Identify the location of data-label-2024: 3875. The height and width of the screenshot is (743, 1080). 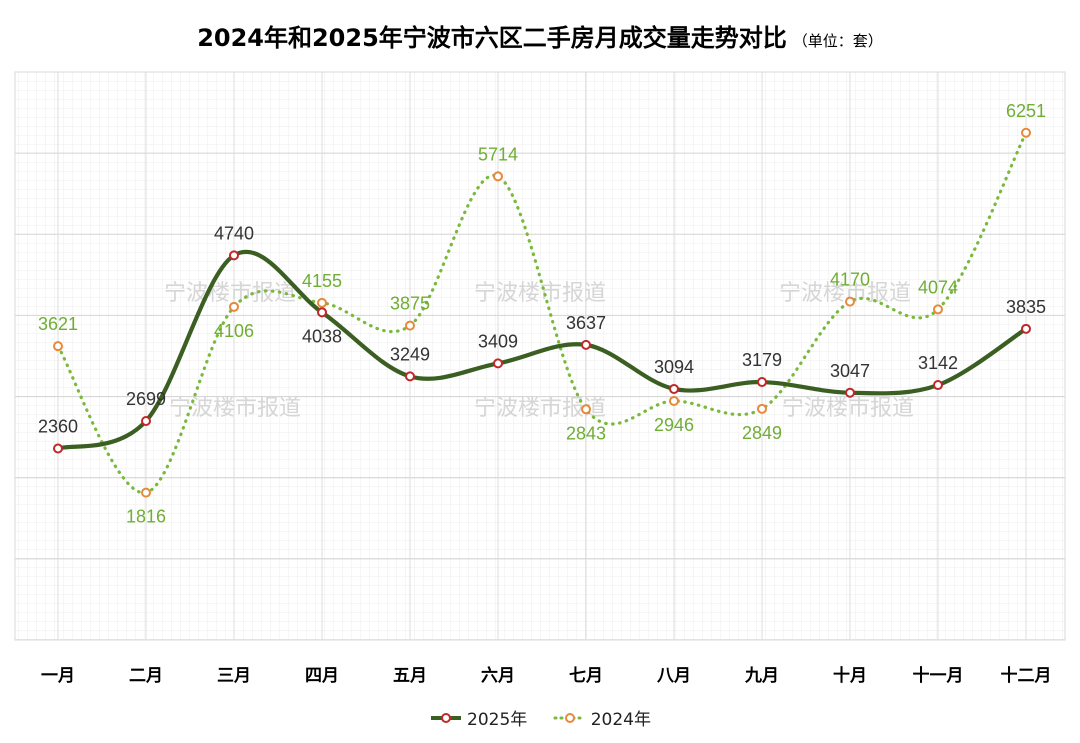
(410, 304).